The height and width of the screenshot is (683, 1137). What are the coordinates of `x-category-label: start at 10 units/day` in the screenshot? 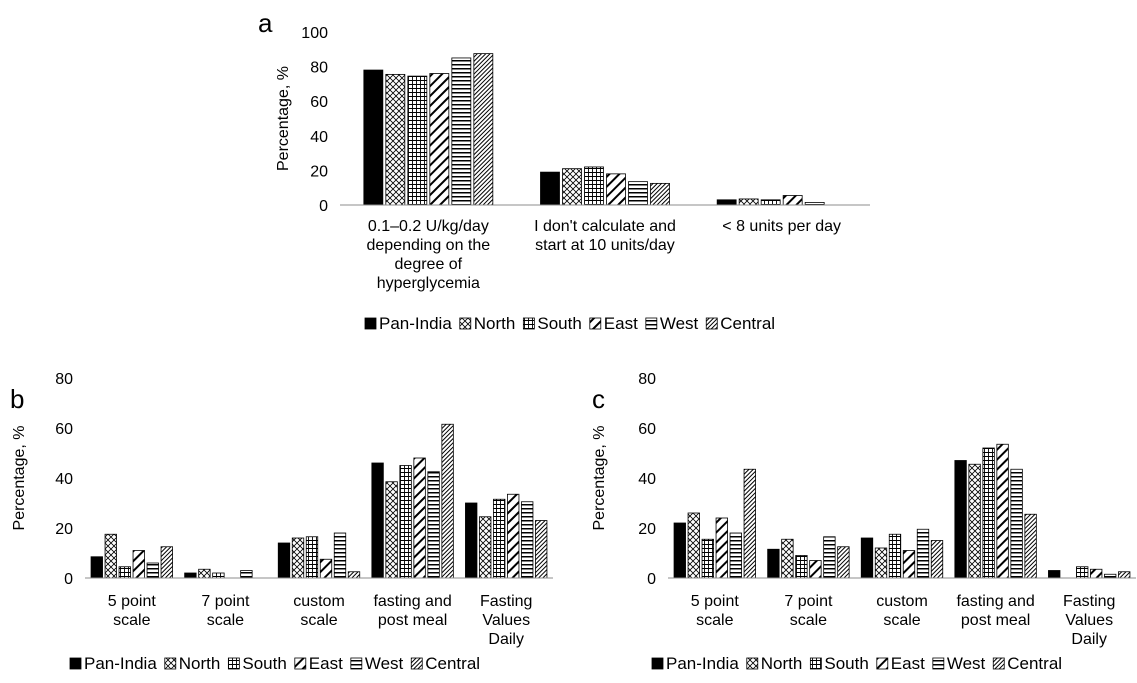 It's located at (605, 245).